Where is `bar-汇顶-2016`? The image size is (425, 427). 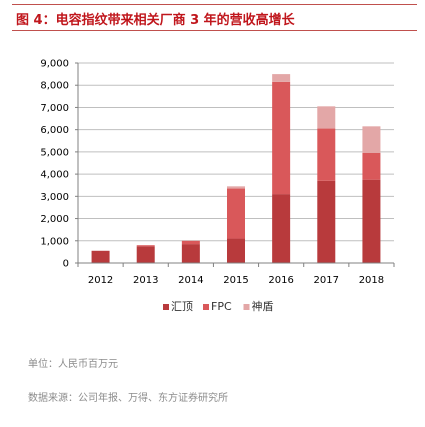
bar-汇顶-2016 is located at coordinates (281, 228).